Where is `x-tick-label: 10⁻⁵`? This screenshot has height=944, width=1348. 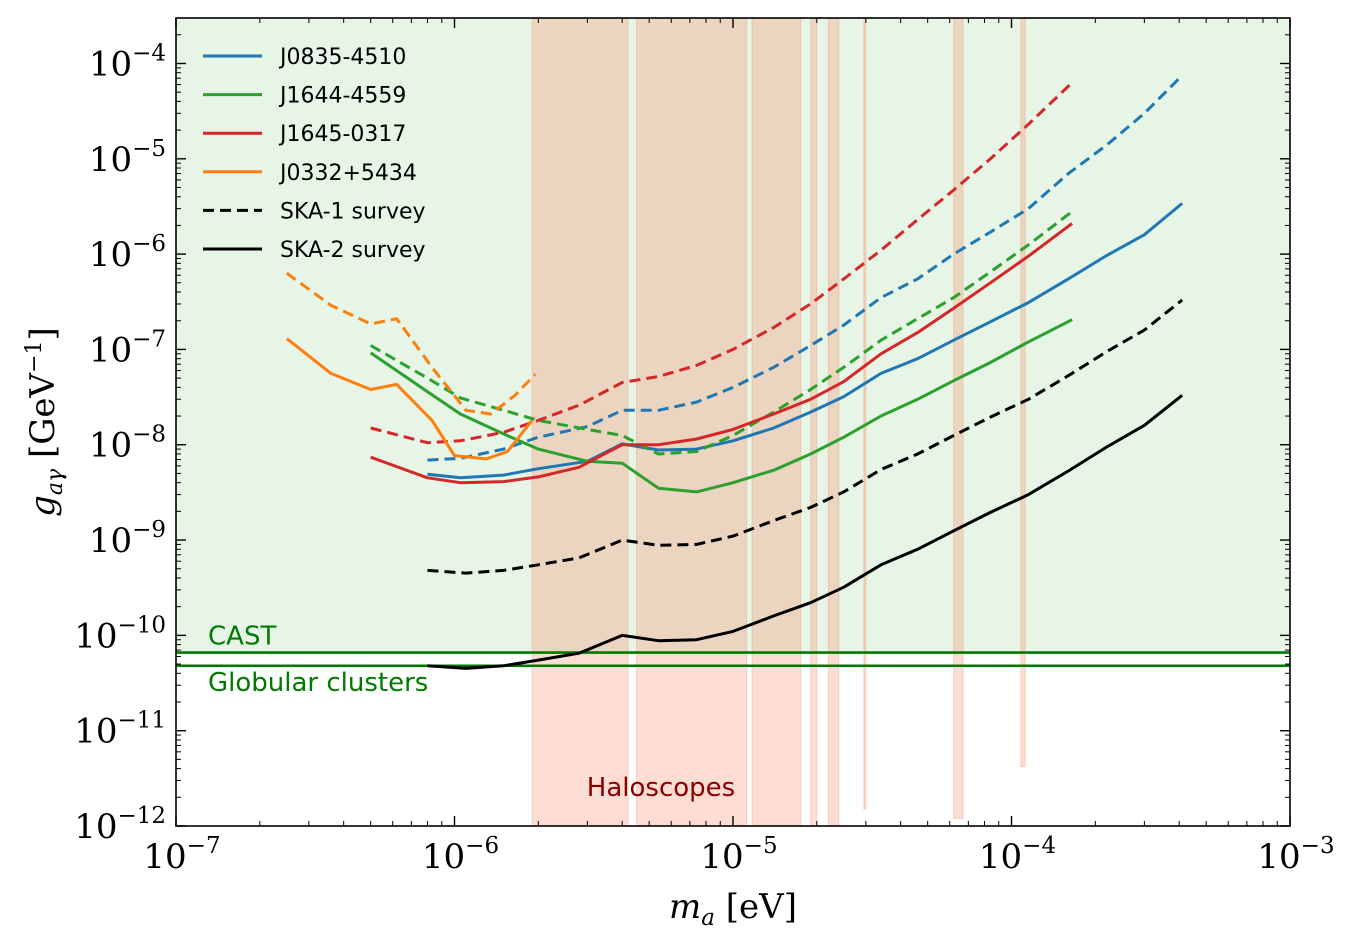 x-tick-label: 10⁻⁵ is located at coordinates (738, 855).